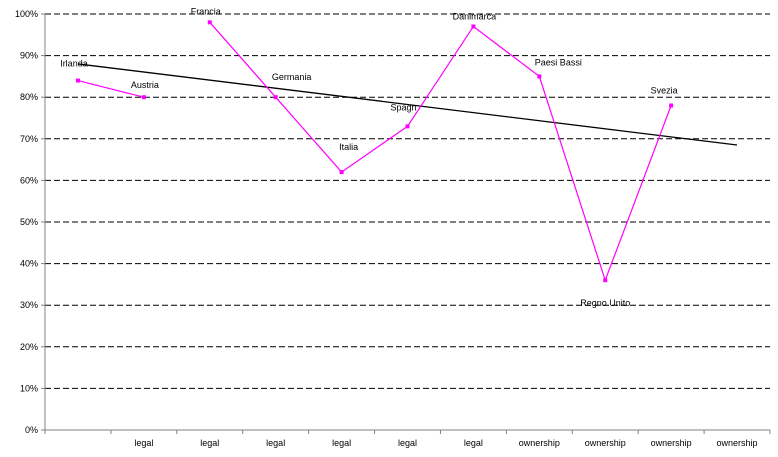 The height and width of the screenshot is (457, 778). What do you see at coordinates (29, 97) in the screenshot?
I see `y-tick-label: 80%` at bounding box center [29, 97].